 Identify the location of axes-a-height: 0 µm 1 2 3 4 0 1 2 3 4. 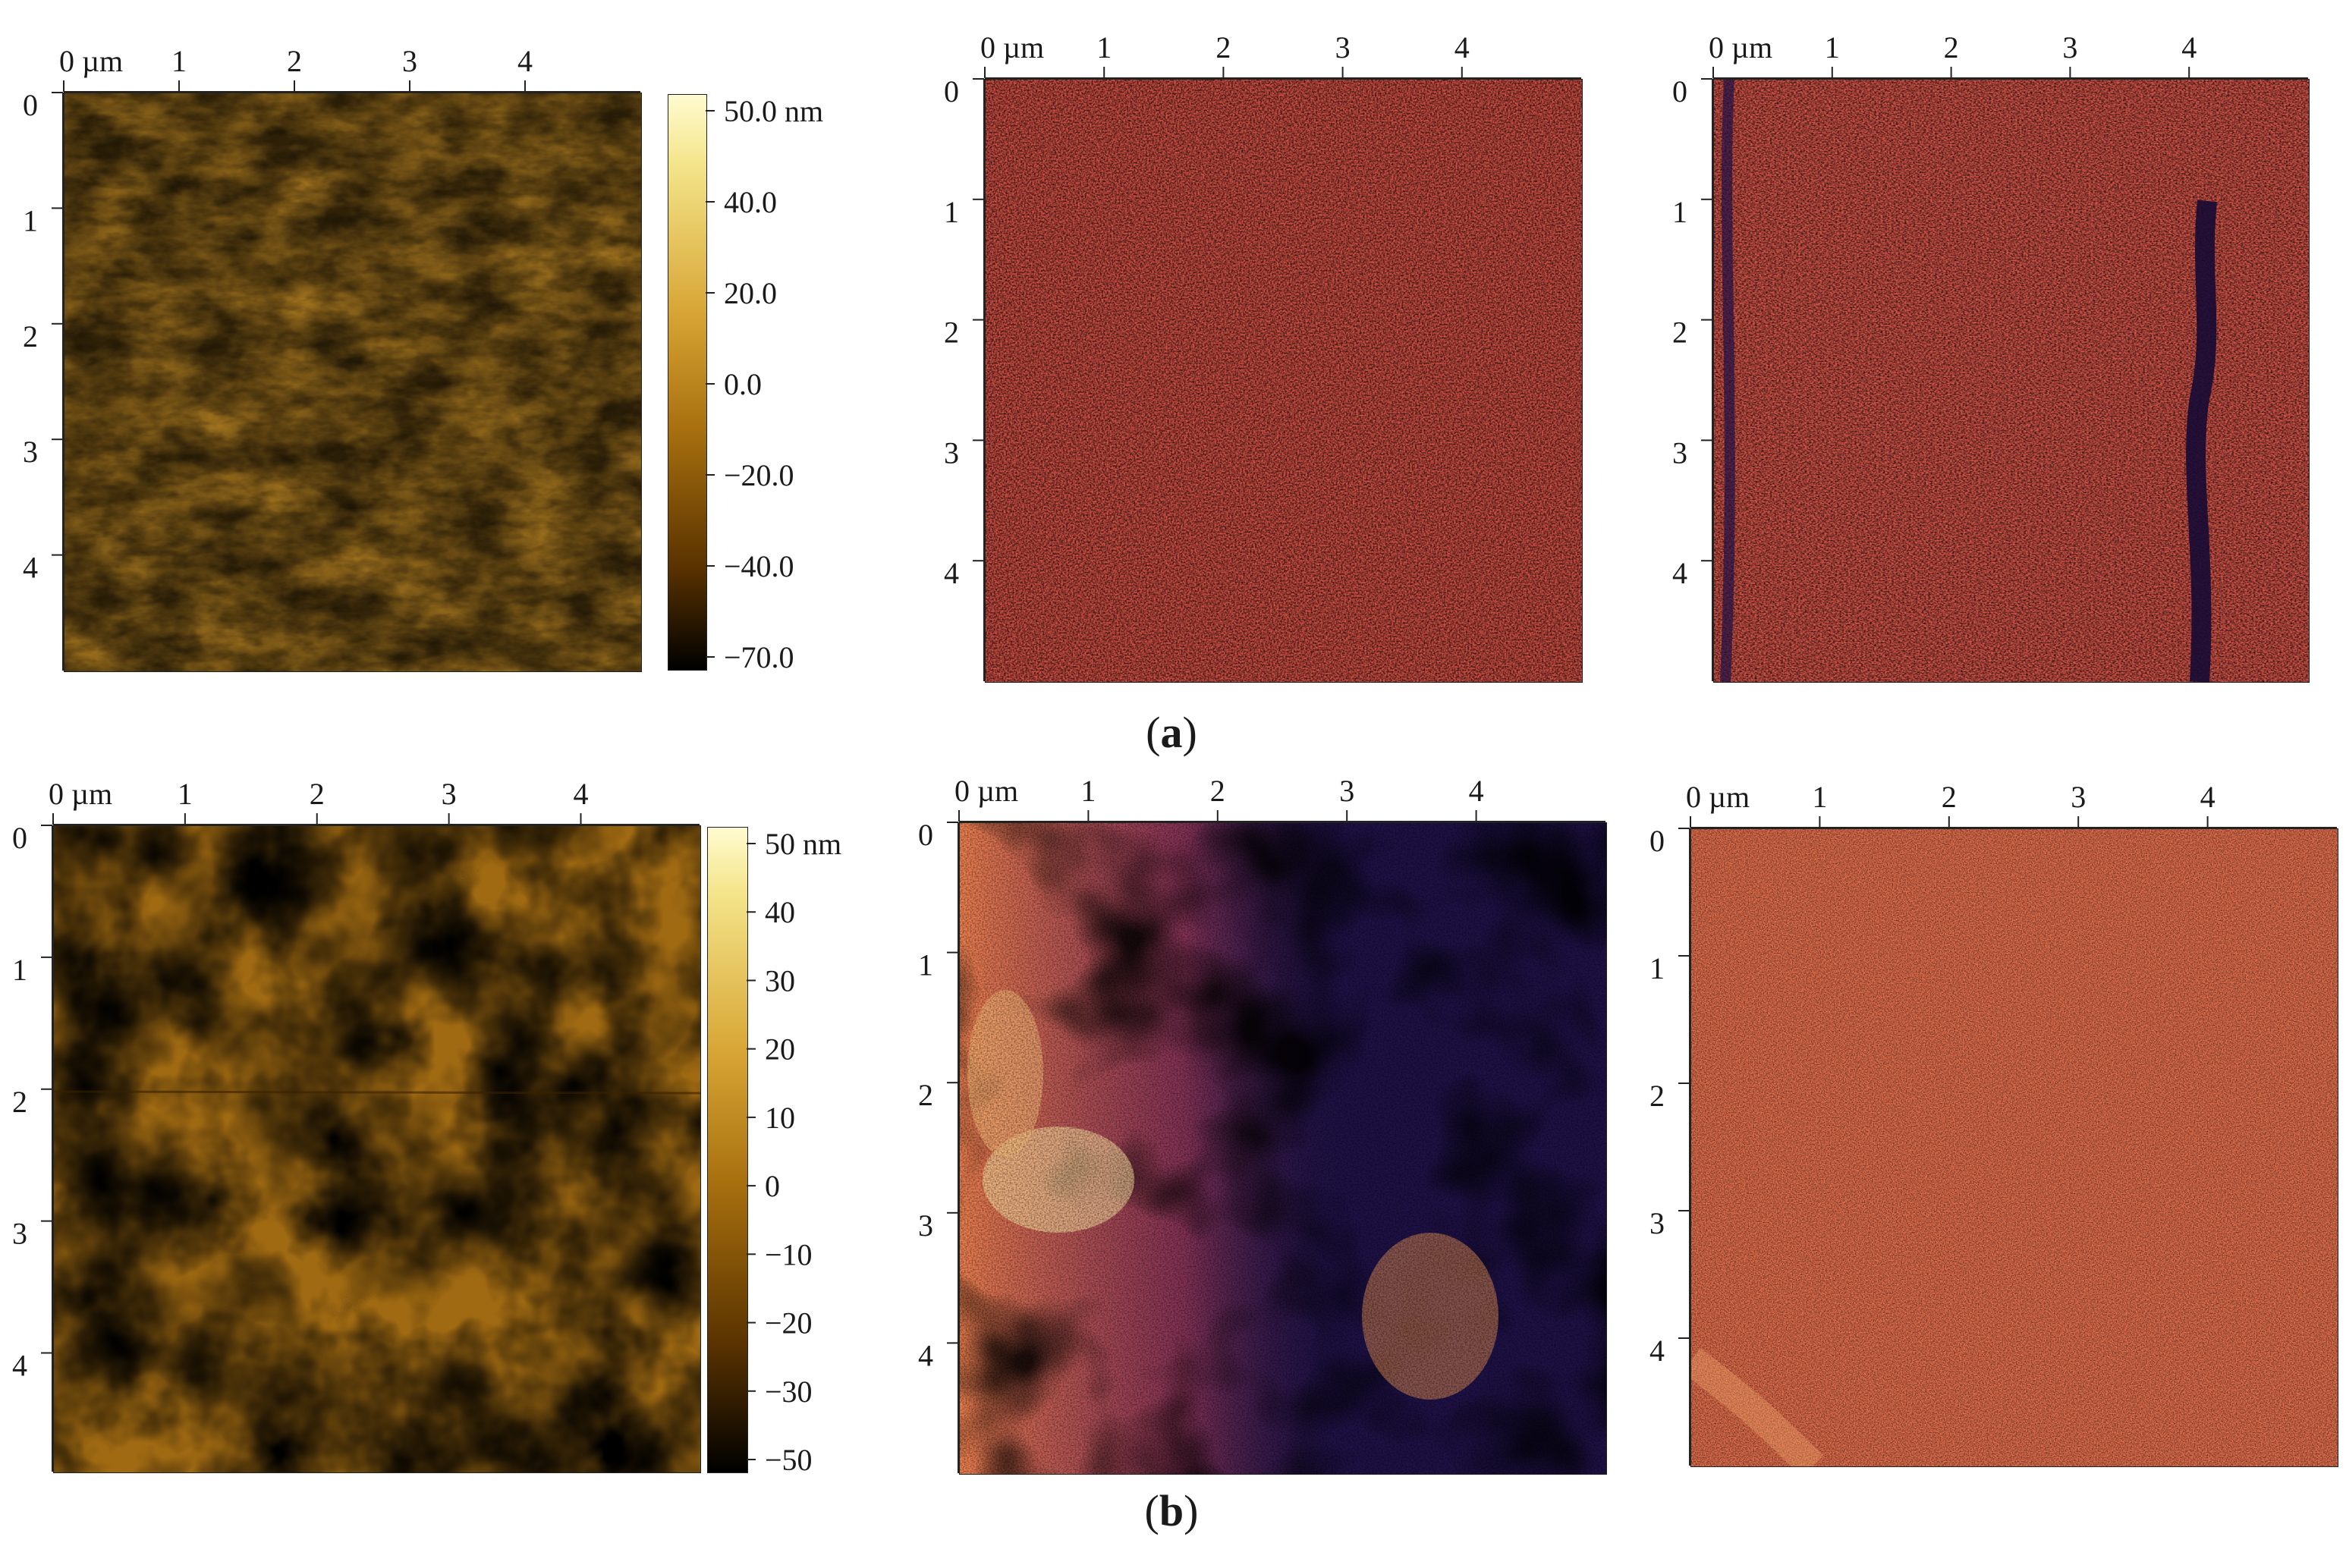
(332, 357).